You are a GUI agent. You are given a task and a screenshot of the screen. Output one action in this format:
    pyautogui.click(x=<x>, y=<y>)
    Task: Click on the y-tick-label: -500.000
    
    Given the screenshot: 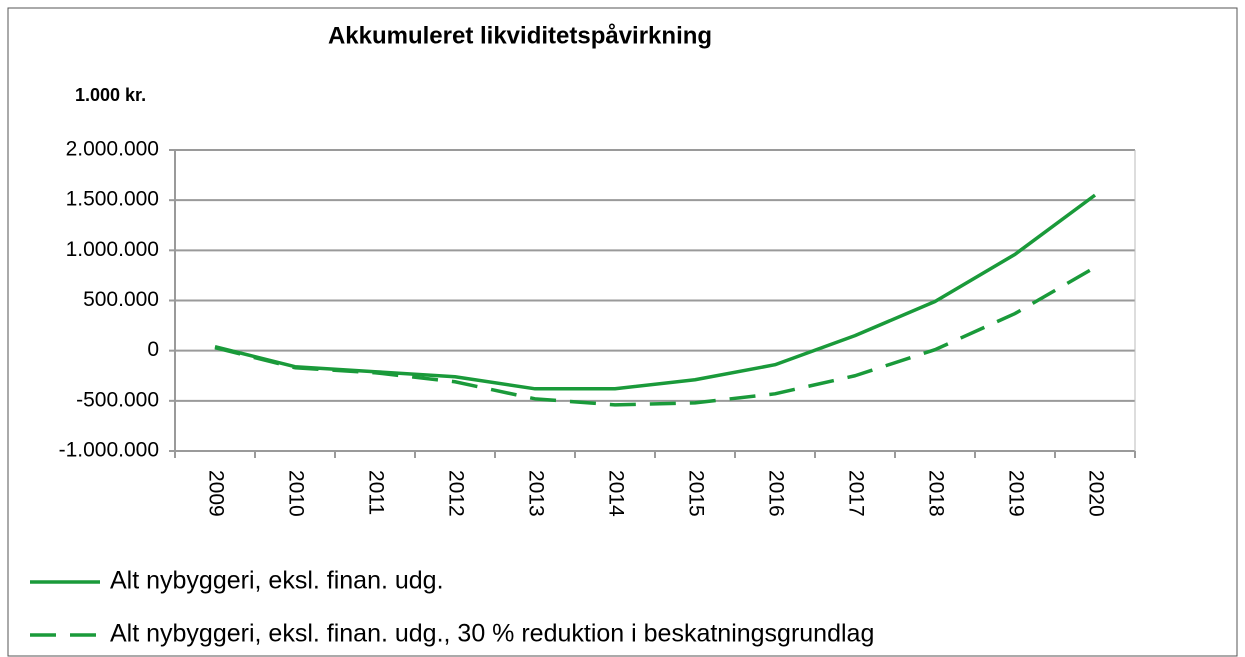 What is the action you would take?
    pyautogui.click(x=117, y=399)
    